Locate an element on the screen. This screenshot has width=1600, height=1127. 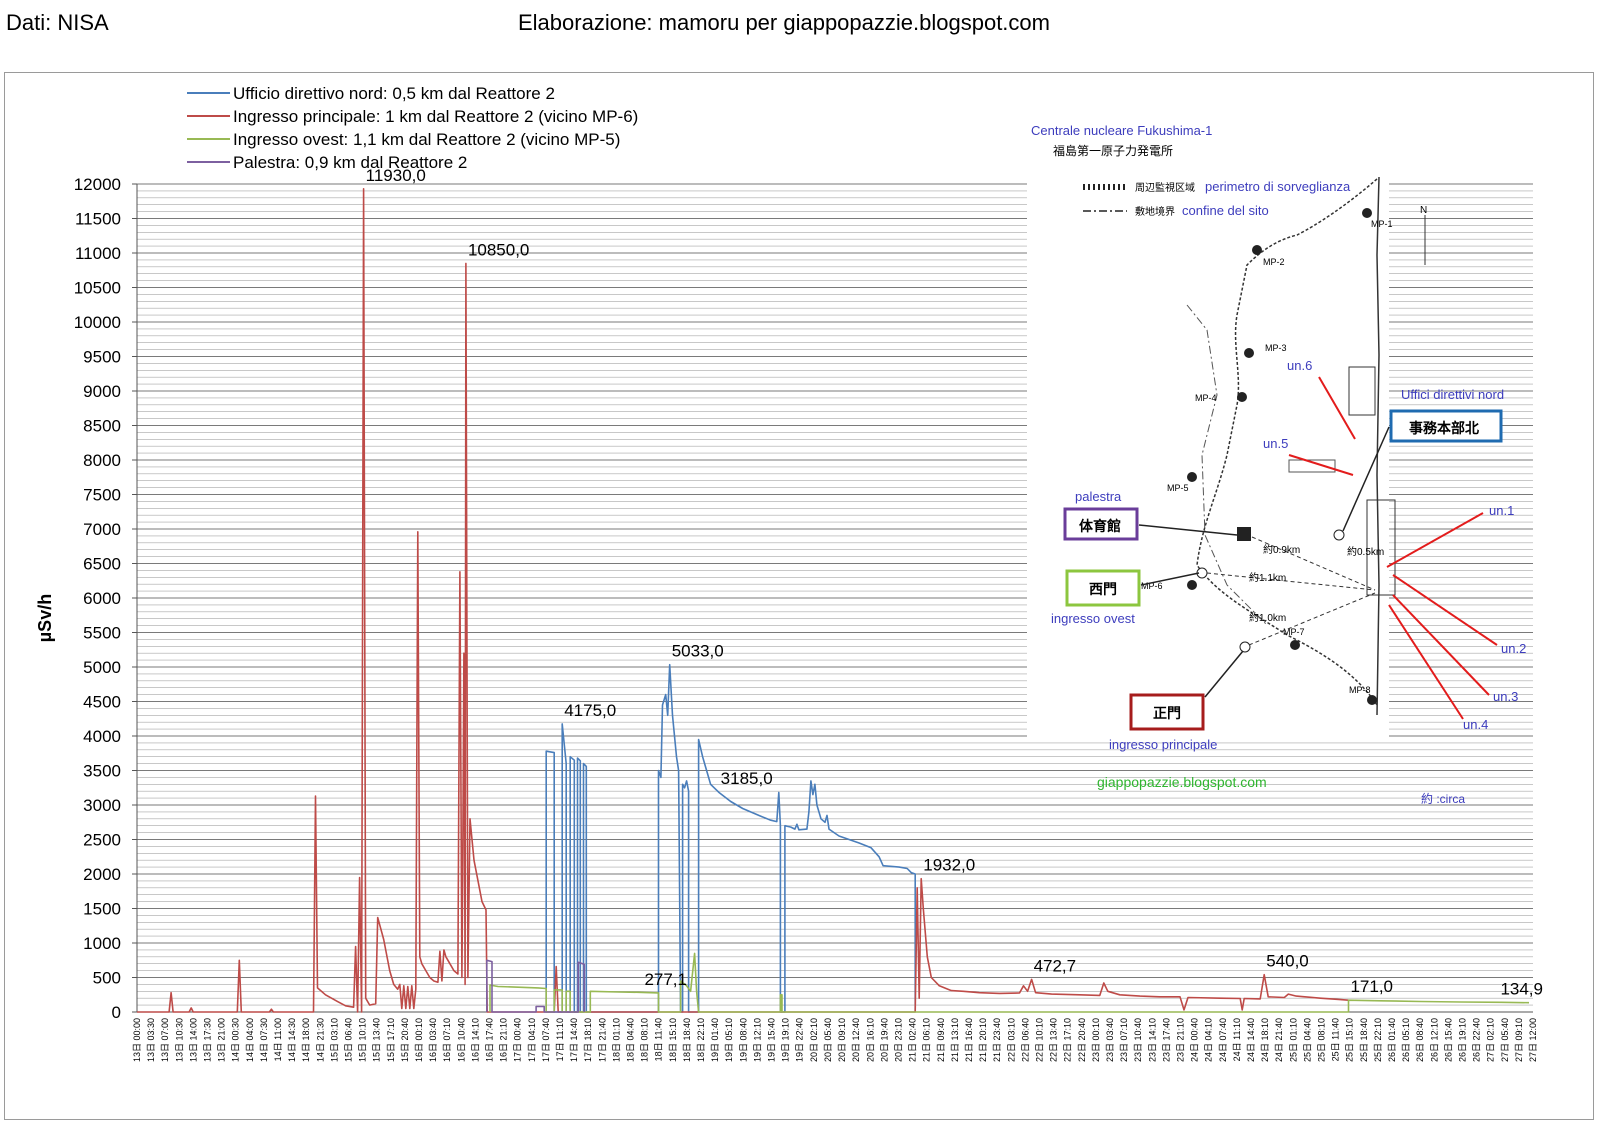
x-tick-label: 24日 18:10 is located at coordinates (1265, 1040).